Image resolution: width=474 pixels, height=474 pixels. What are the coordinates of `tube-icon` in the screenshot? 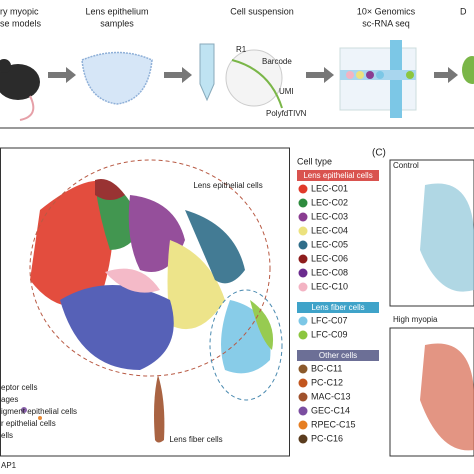 It's located at (207, 72).